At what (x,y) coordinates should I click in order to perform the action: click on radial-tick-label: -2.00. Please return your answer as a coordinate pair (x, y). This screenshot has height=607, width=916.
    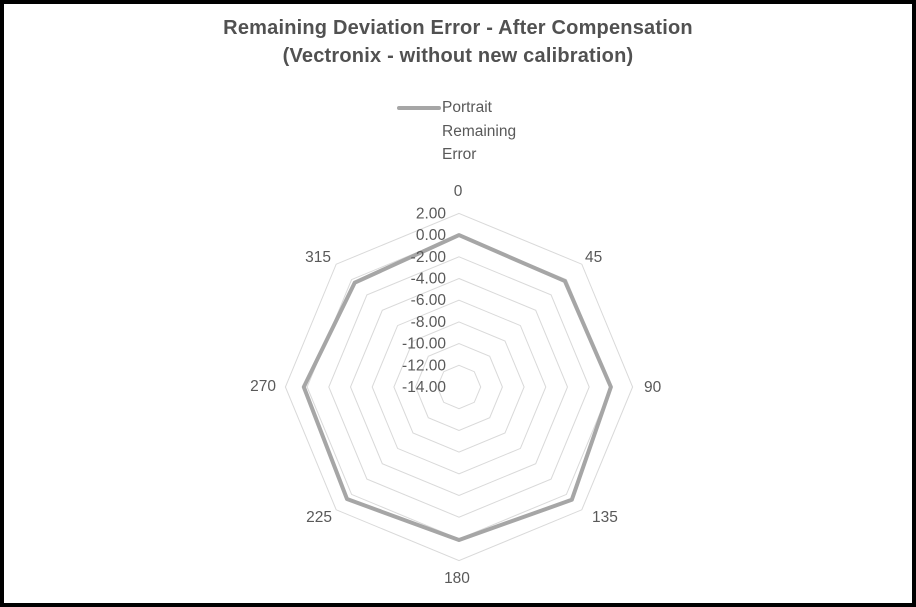
    Looking at the image, I should click on (429, 257).